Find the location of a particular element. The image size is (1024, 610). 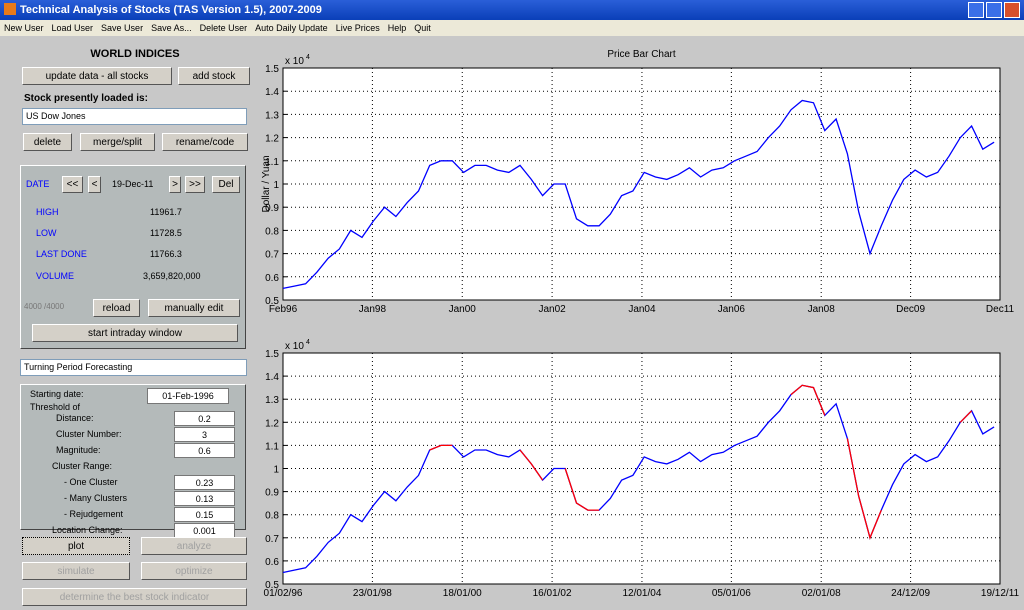

menu-item: Auto Daily Update is located at coordinates (291, 28).